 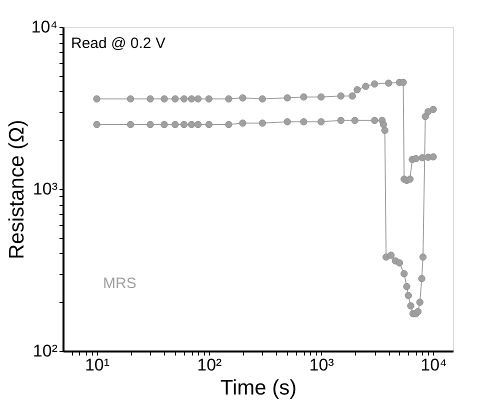 I want to click on annotation: Read @ 0.2 V, so click(x=118, y=43).